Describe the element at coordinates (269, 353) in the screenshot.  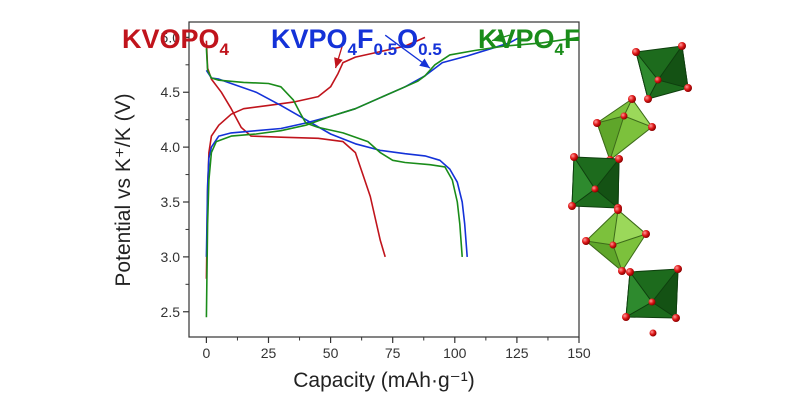
I see `x-tick-label: 25` at that location.